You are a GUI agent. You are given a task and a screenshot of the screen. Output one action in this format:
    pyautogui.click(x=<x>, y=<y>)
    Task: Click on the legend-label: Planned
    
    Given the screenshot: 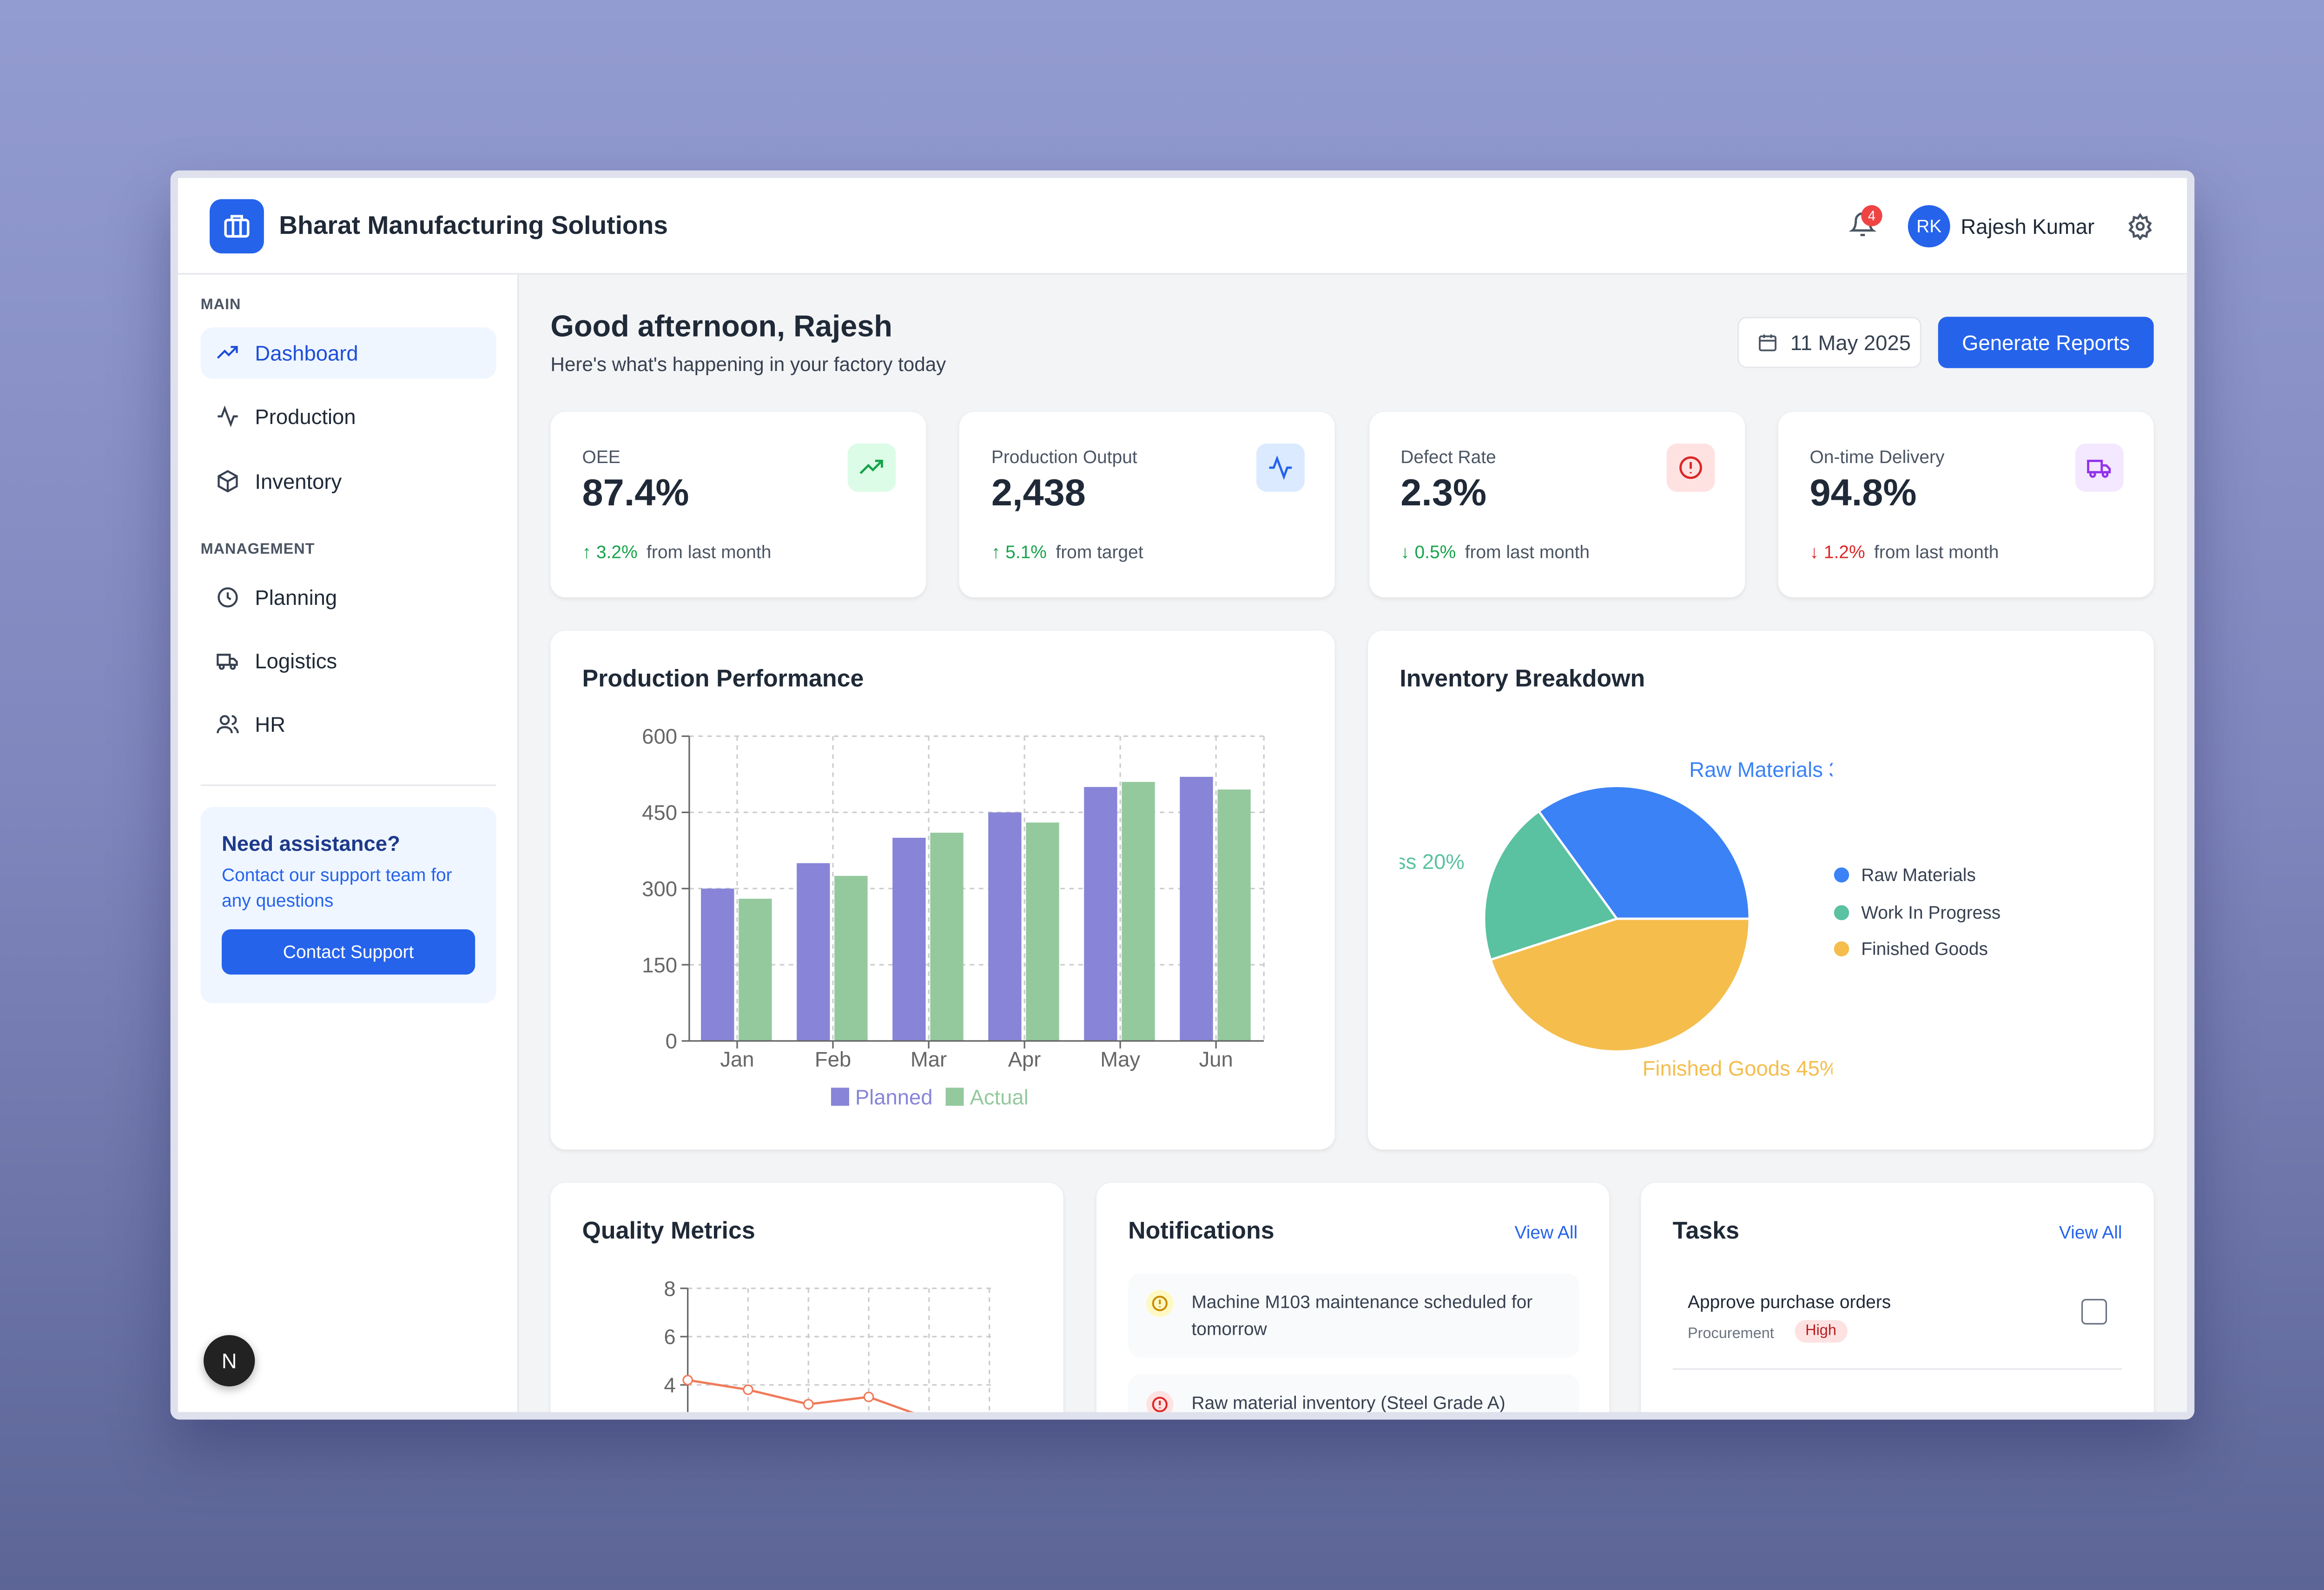 What is the action you would take?
    pyautogui.click(x=894, y=1097)
    